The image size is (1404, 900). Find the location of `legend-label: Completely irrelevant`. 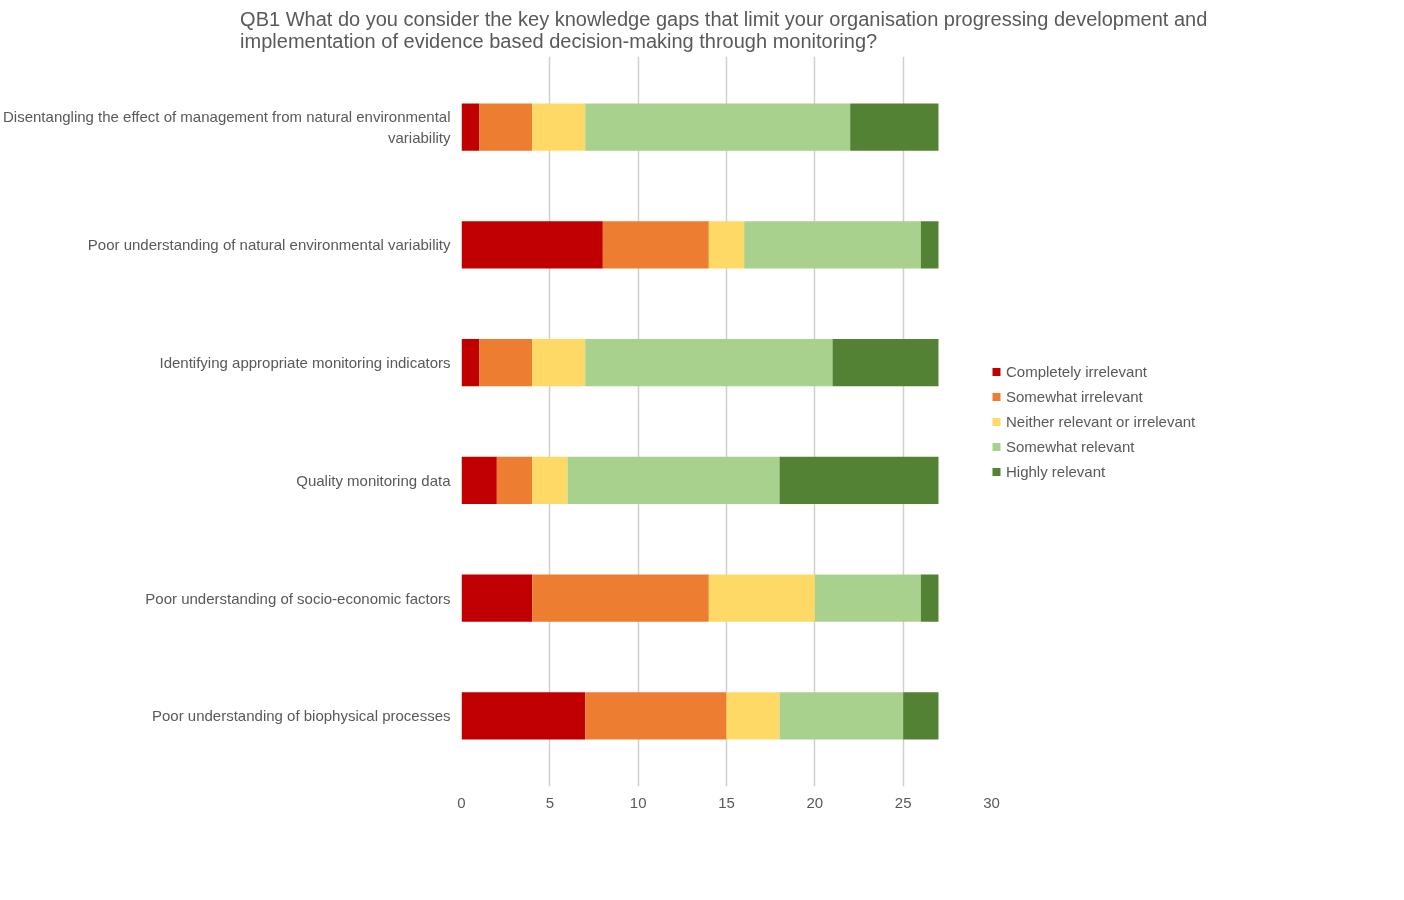

legend-label: Completely irrelevant is located at coordinates (1076, 371).